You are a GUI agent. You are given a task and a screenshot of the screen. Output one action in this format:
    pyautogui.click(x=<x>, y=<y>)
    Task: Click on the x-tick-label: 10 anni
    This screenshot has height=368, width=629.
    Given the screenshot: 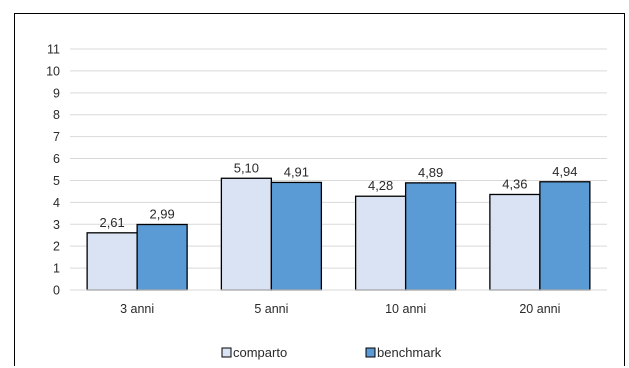 What is the action you would take?
    pyautogui.click(x=405, y=309)
    